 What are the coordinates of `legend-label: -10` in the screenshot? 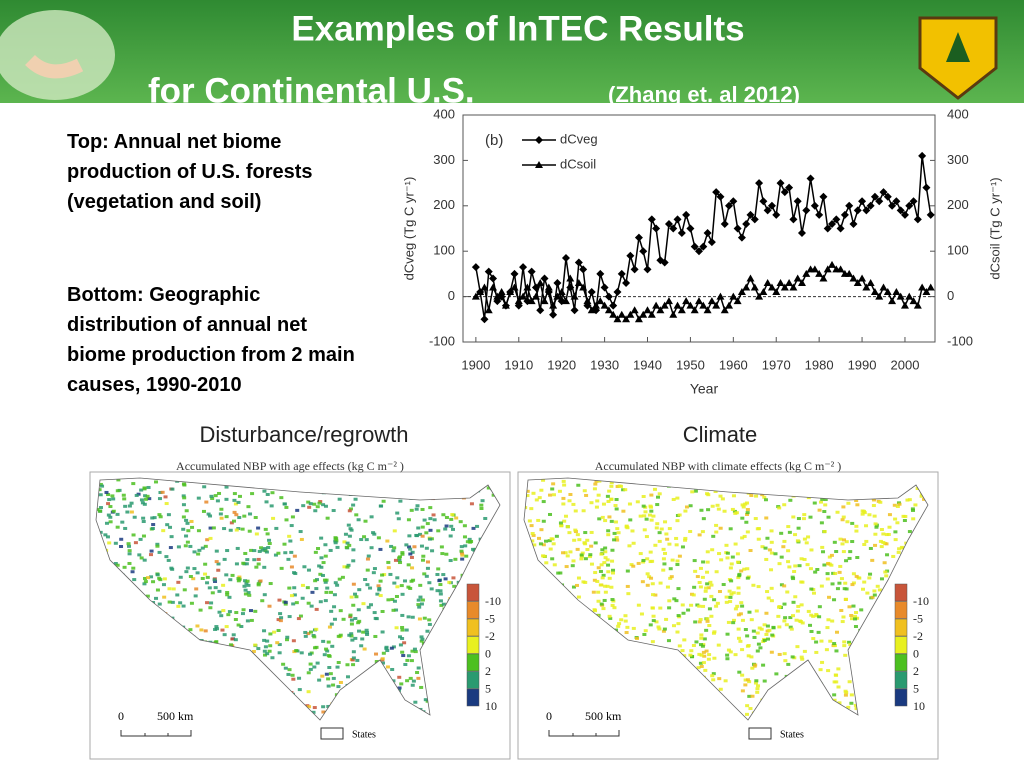 It's located at (921, 601).